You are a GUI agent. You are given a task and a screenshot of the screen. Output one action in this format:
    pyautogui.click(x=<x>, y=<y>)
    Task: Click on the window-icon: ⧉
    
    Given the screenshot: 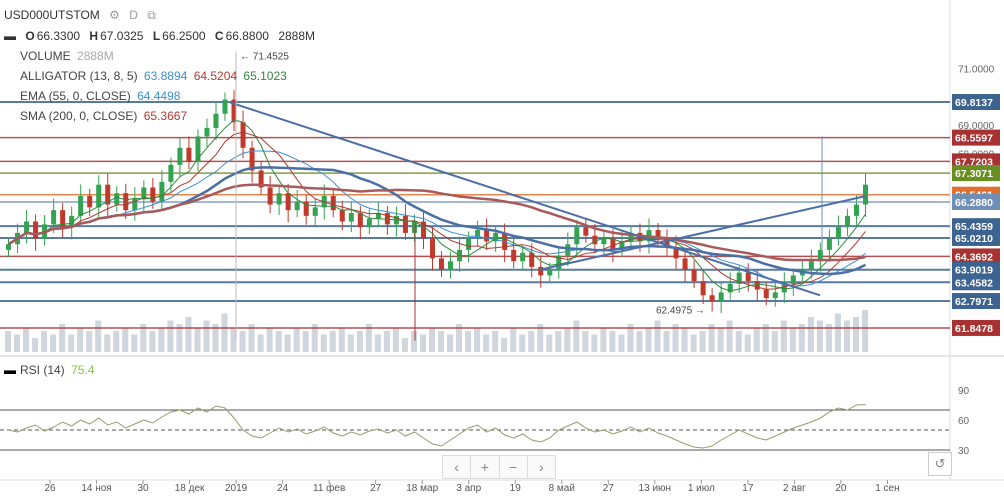 What is the action you would take?
    pyautogui.click(x=151, y=15)
    